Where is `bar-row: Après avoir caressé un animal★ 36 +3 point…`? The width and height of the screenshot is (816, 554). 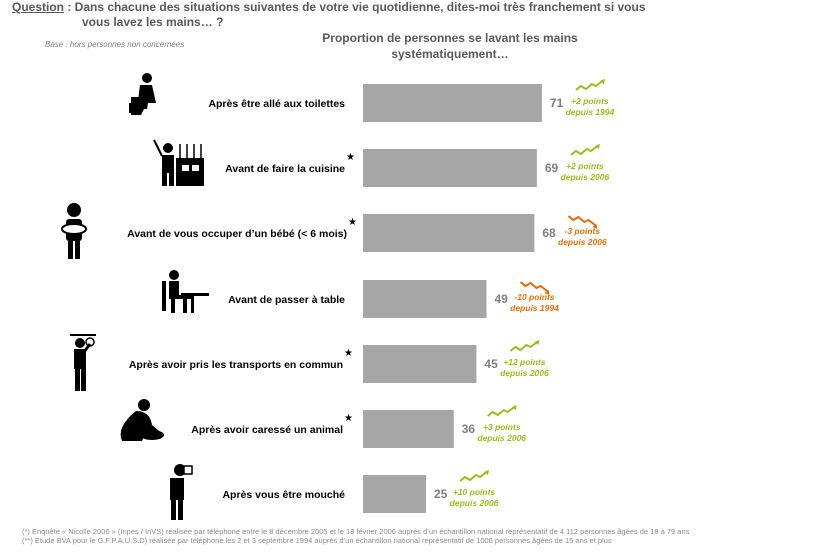
bar-row: Après avoir caressé un animal★ 36 +3 point… is located at coordinates (323, 423).